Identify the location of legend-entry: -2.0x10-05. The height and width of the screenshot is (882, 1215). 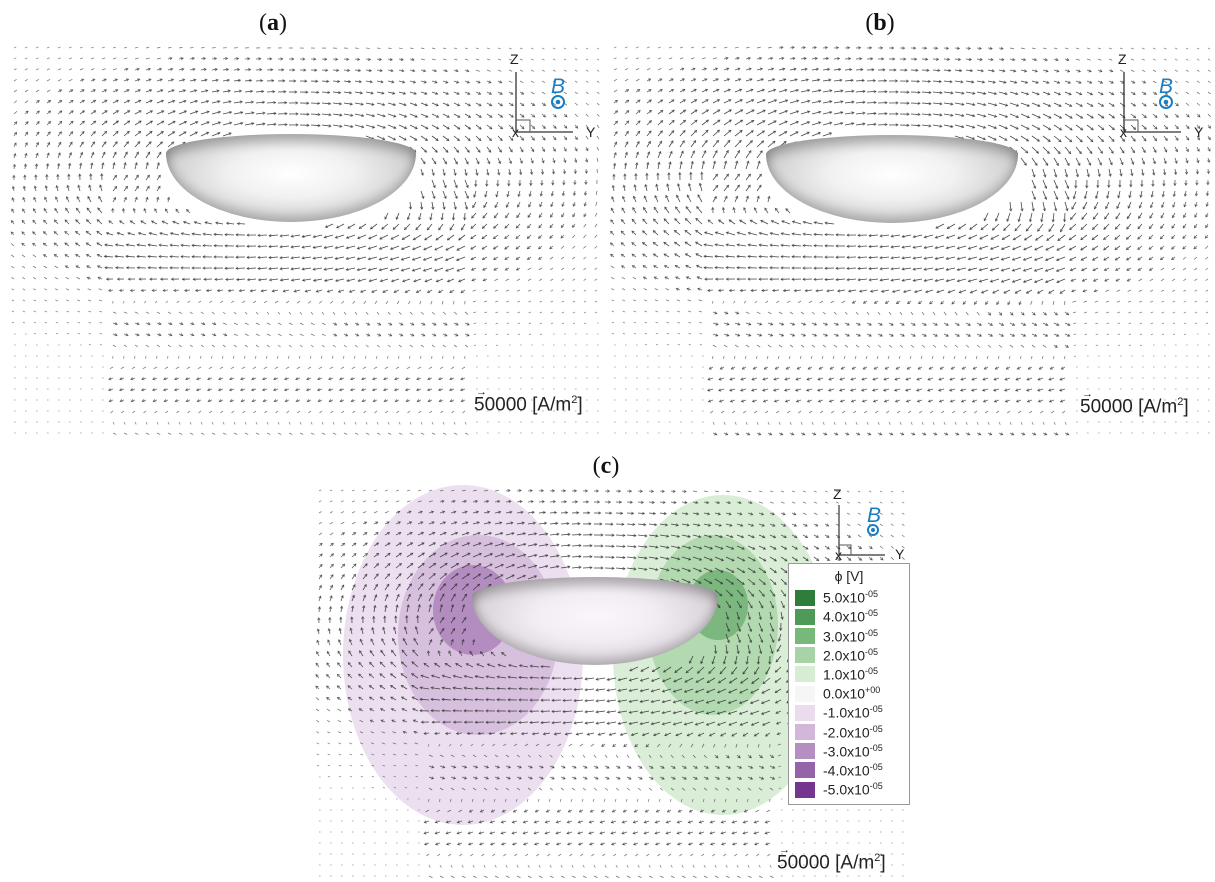
(839, 731).